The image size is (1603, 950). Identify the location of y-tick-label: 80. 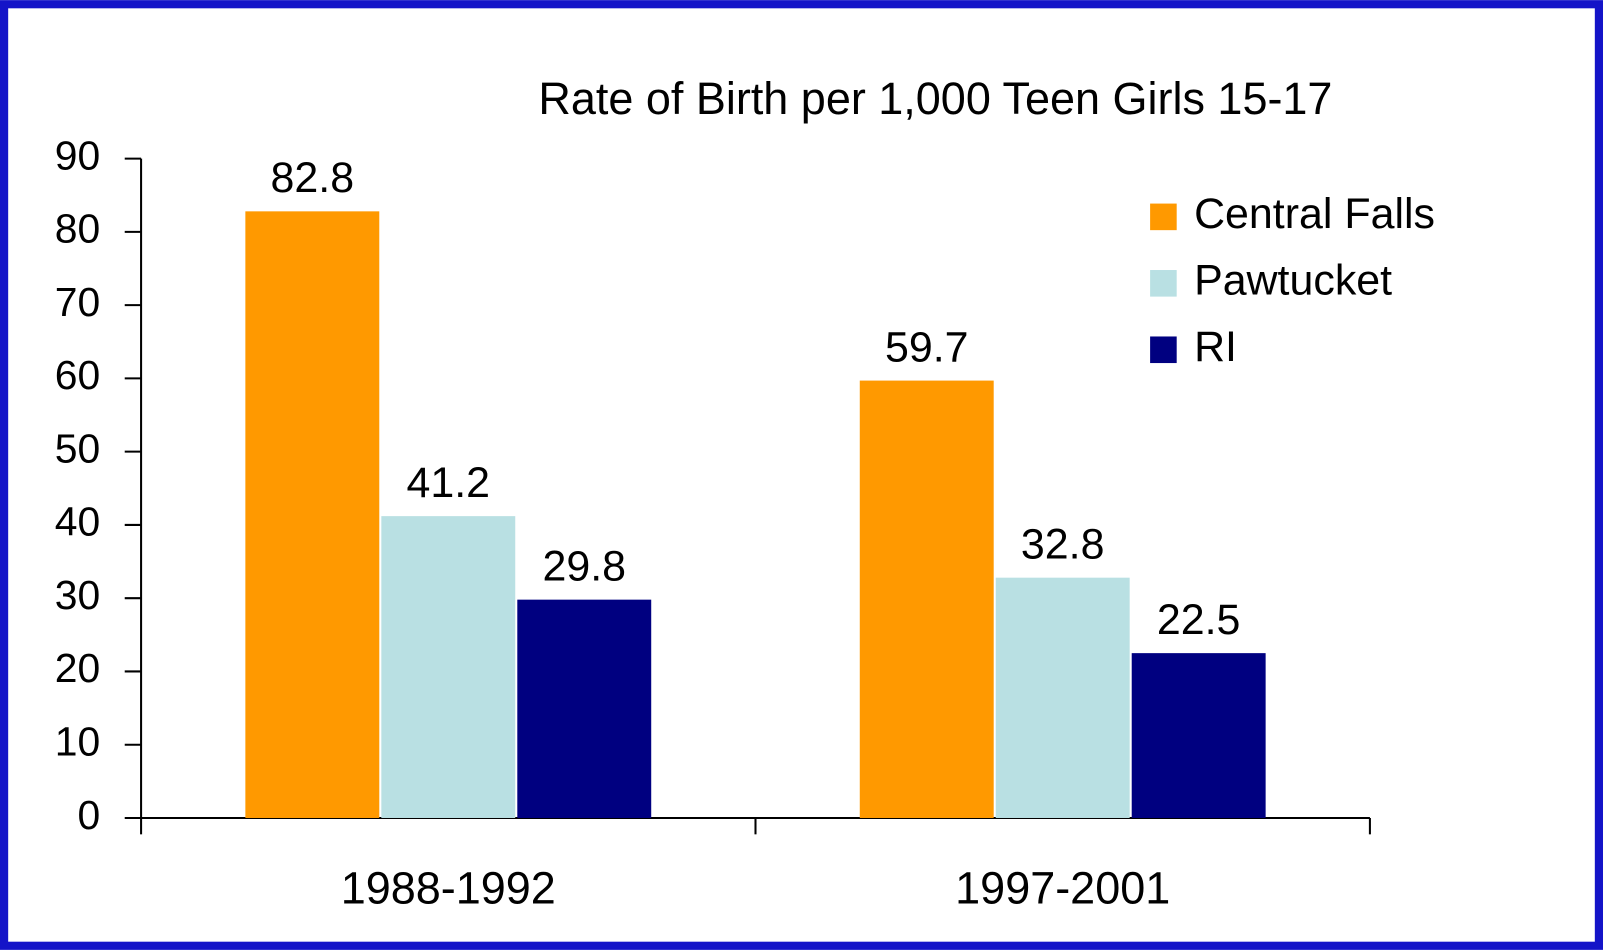
(77, 229).